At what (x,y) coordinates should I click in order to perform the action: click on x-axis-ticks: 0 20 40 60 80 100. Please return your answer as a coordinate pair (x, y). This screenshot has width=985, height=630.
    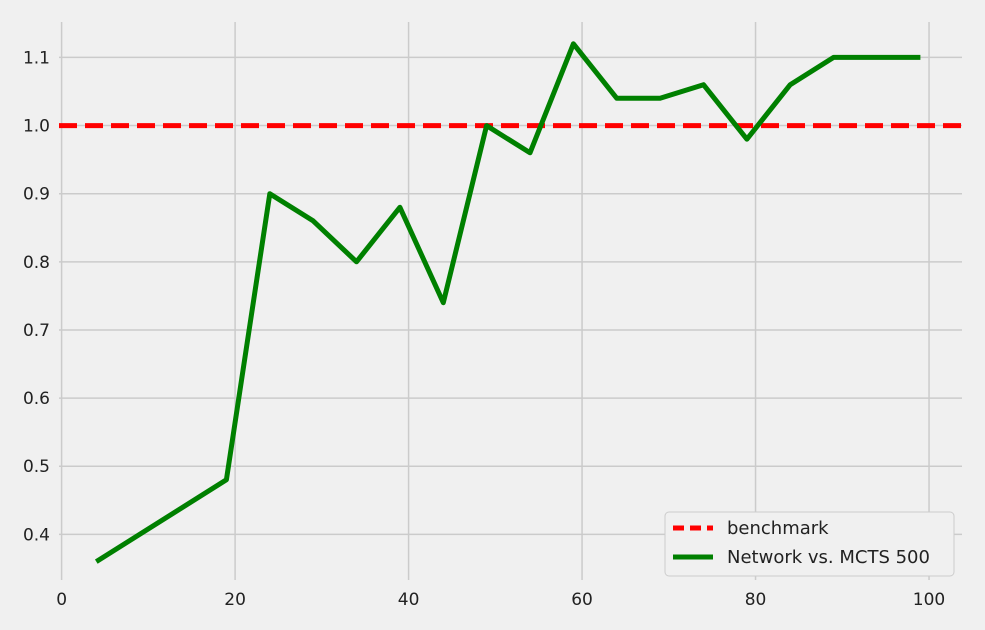
    Looking at the image, I should click on (500, 600).